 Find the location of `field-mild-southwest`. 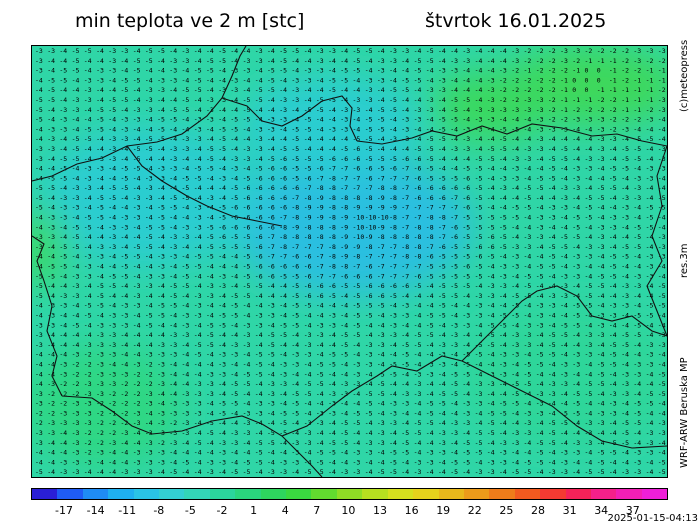

field-mild-southwest is located at coordinates (107, 406).